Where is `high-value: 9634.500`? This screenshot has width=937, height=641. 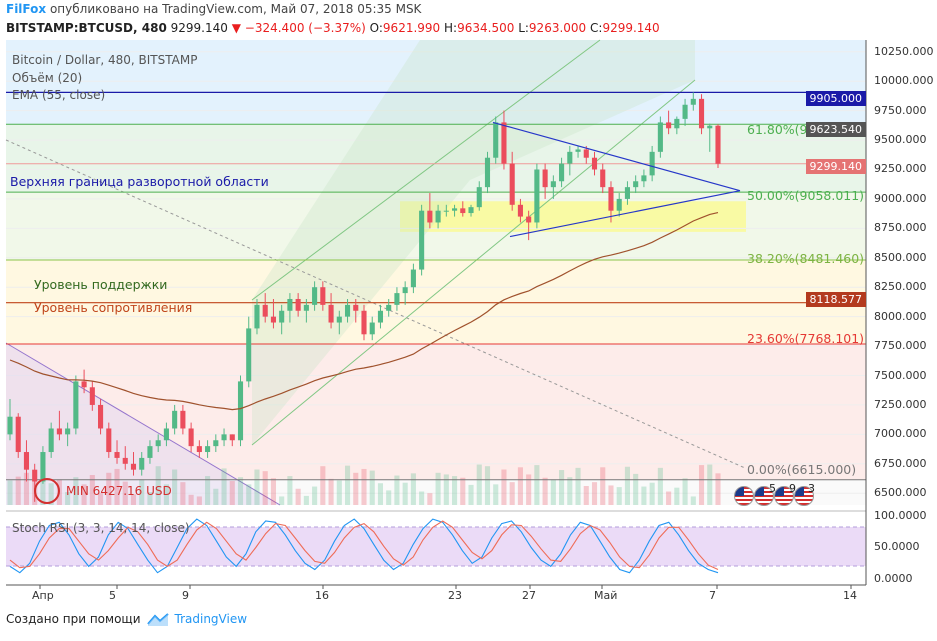 high-value: 9634.500 is located at coordinates (486, 28).